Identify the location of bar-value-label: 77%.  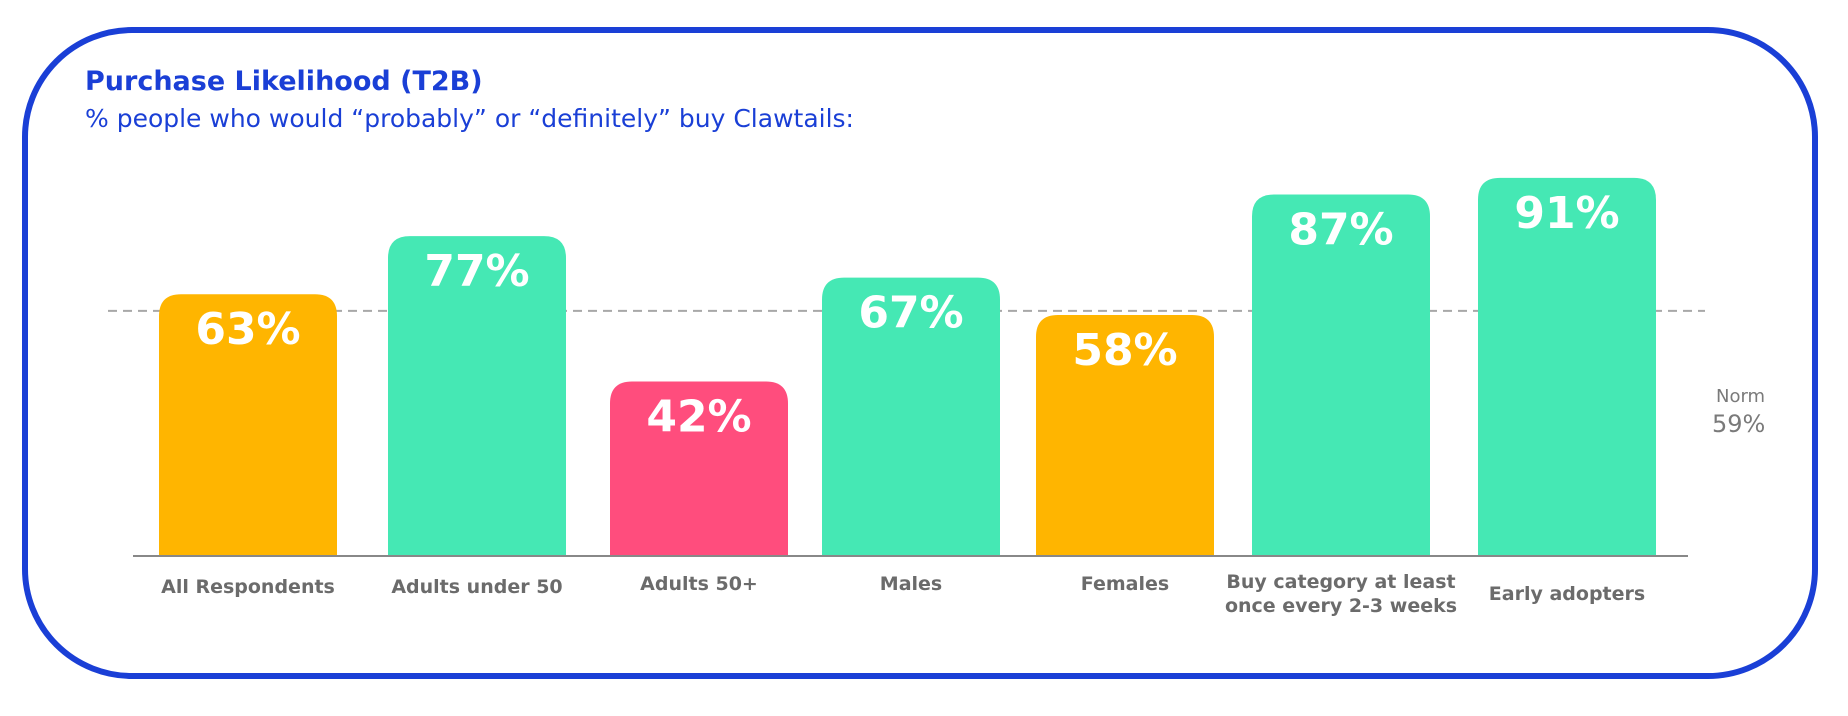
(476, 271).